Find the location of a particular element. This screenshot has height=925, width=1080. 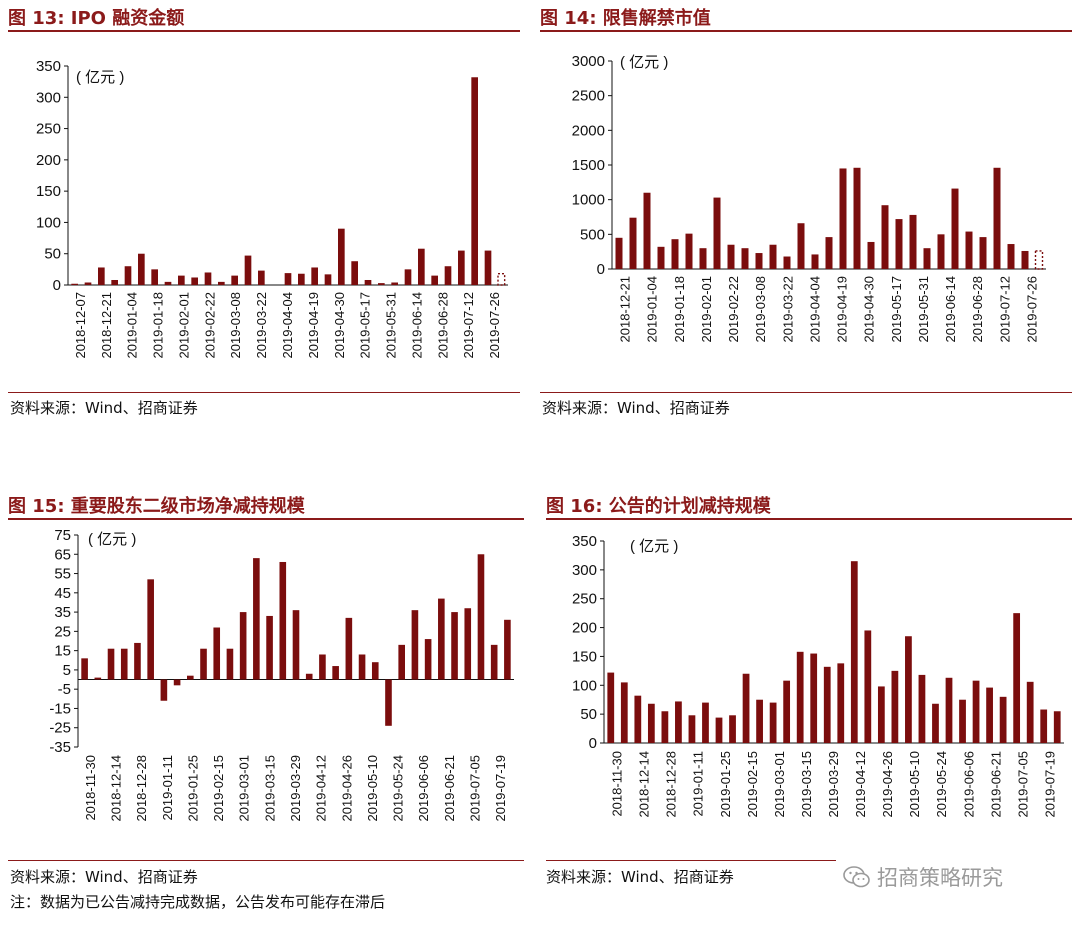

x-tick-label: 2019-06-14 is located at coordinates (416, 325).